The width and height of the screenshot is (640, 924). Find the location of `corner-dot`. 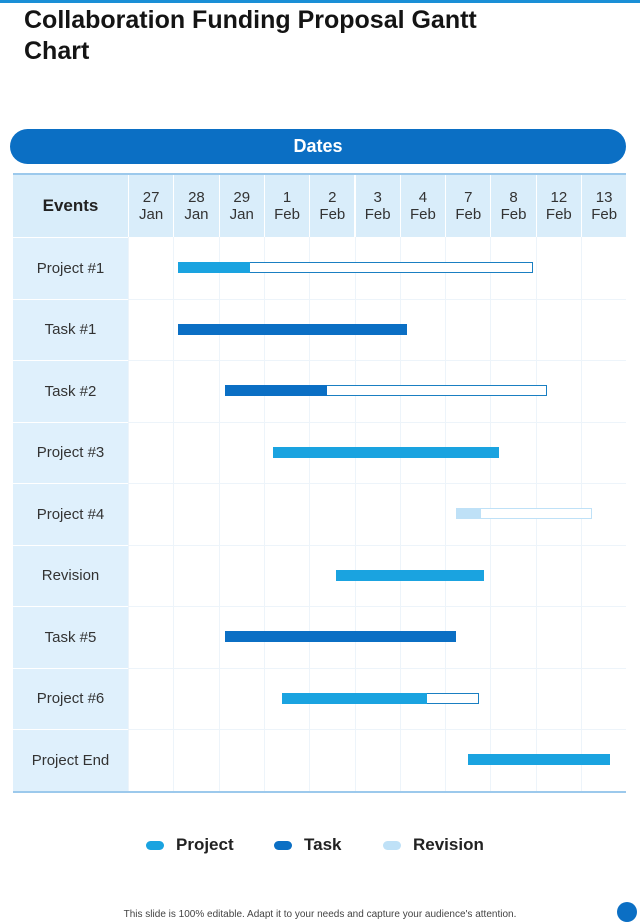

corner-dot is located at coordinates (627, 912).